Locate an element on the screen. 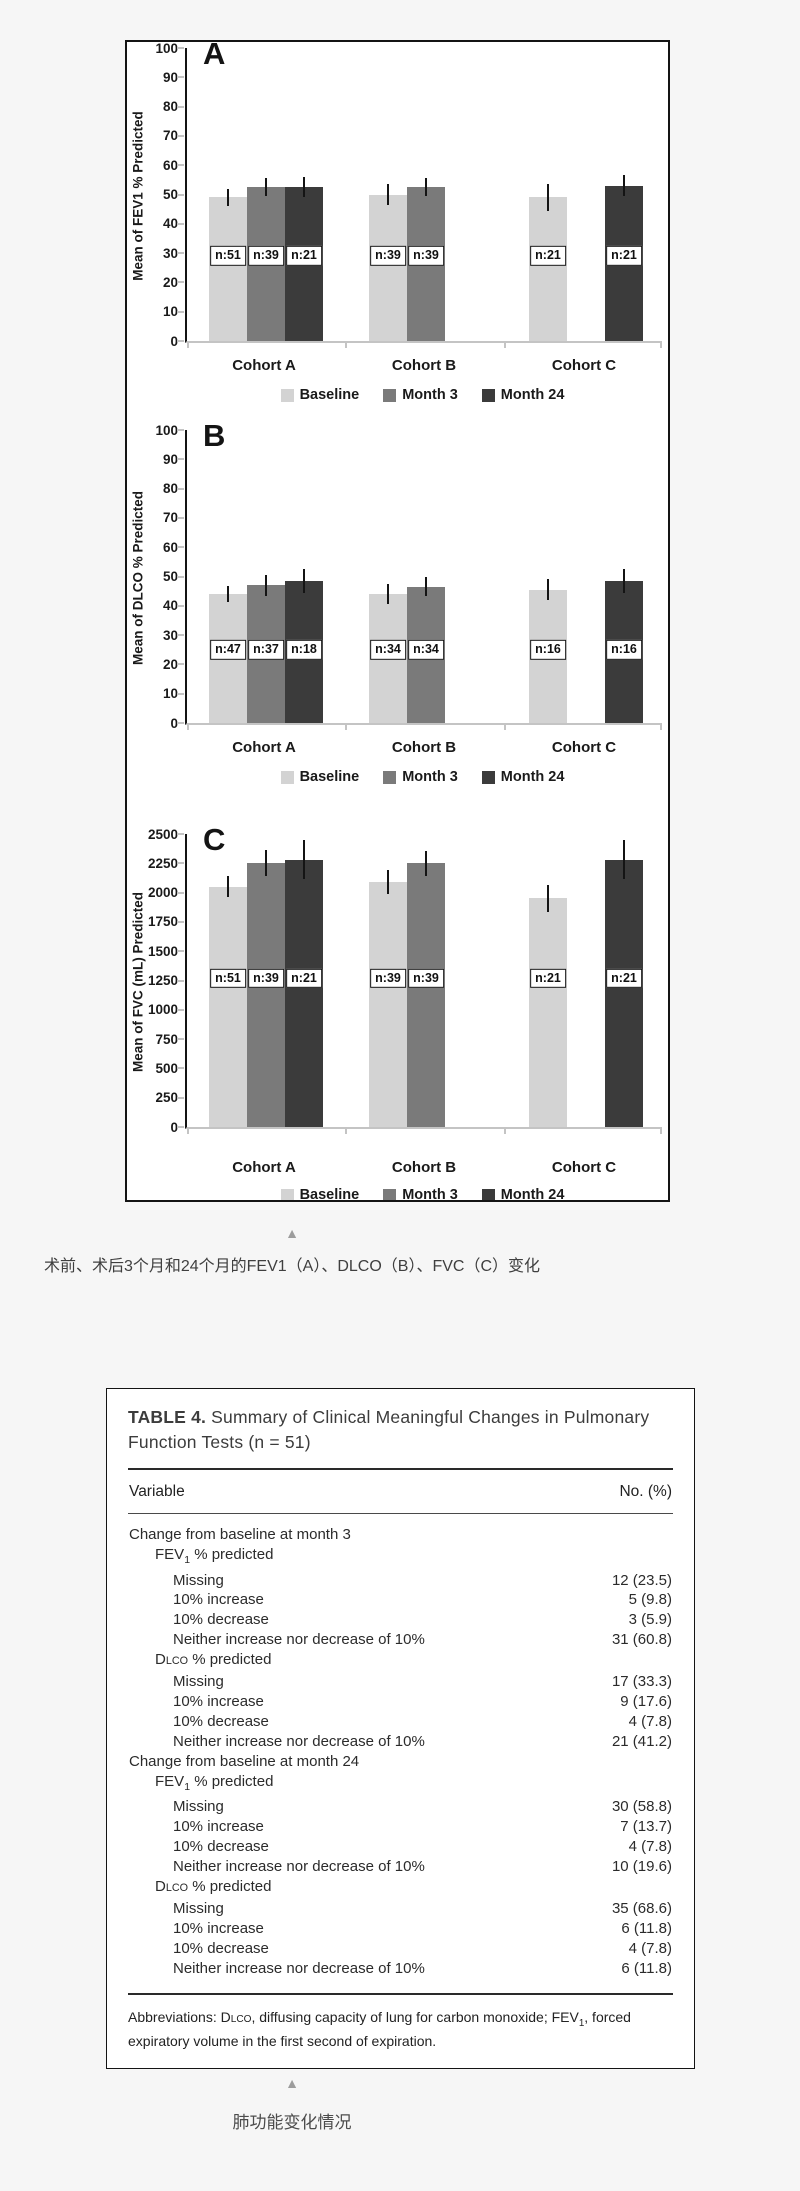 The image size is (800, 2191). y-tick-label: 500 is located at coordinates (166, 1068).